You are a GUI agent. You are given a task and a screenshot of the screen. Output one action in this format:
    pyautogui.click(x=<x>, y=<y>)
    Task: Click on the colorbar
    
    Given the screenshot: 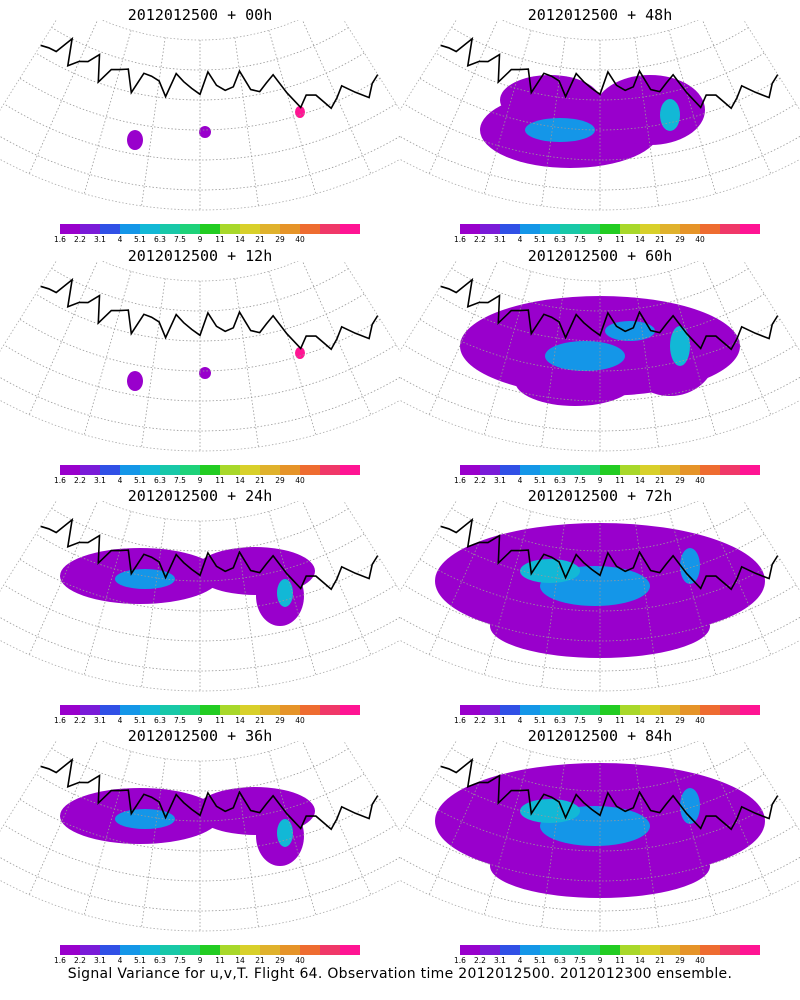 What is the action you would take?
    pyautogui.click(x=210, y=229)
    